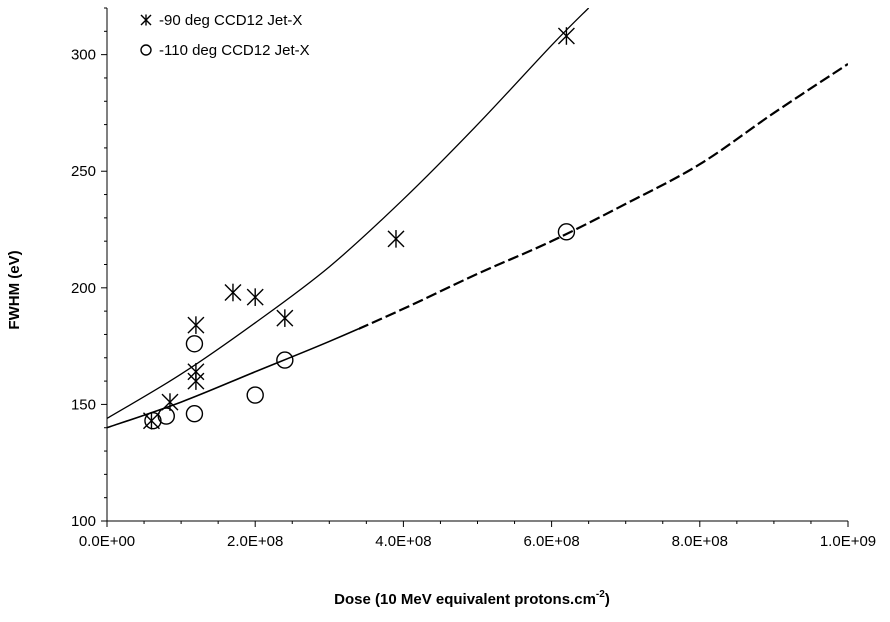  I want to click on x-axis-title-main: Dose (10 MeV equivalent protons.cm, so click(465, 599).